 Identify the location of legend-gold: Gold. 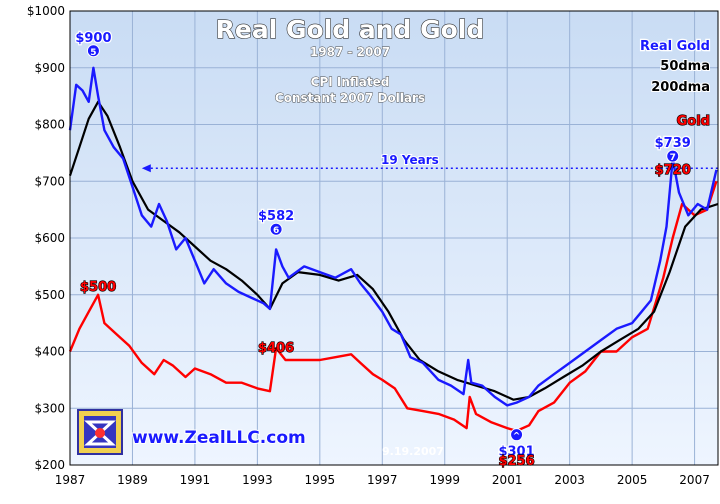
(693, 121).